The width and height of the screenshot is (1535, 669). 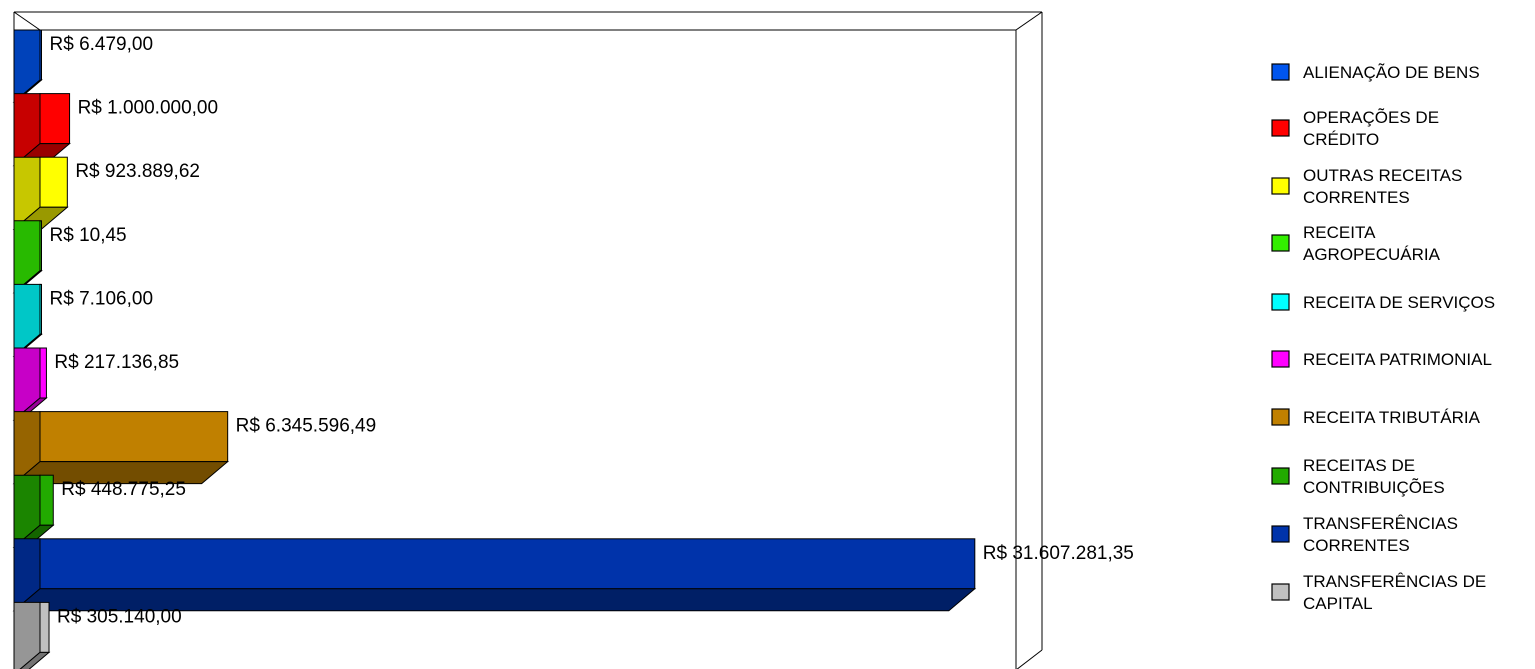 I want to click on legend-item-6: RECEITA PATRIMONIAL, so click(x=1381, y=359).